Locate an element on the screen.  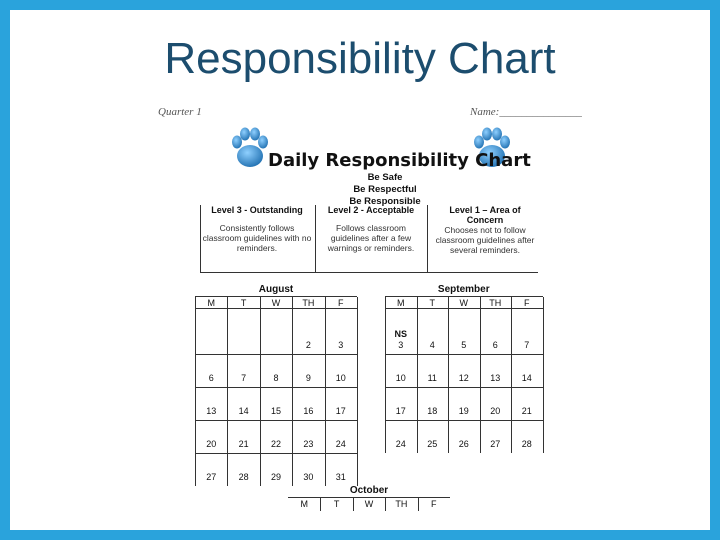
date-cell: 30 is located at coordinates (308, 477).